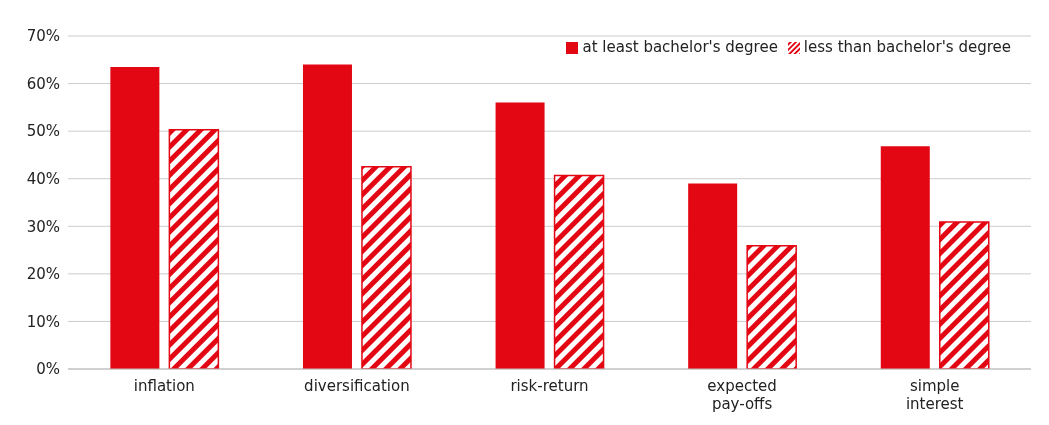 The width and height of the screenshot is (1049, 425). Describe the element at coordinates (43, 321) in the screenshot. I see `y-tick-label: 10%` at that location.